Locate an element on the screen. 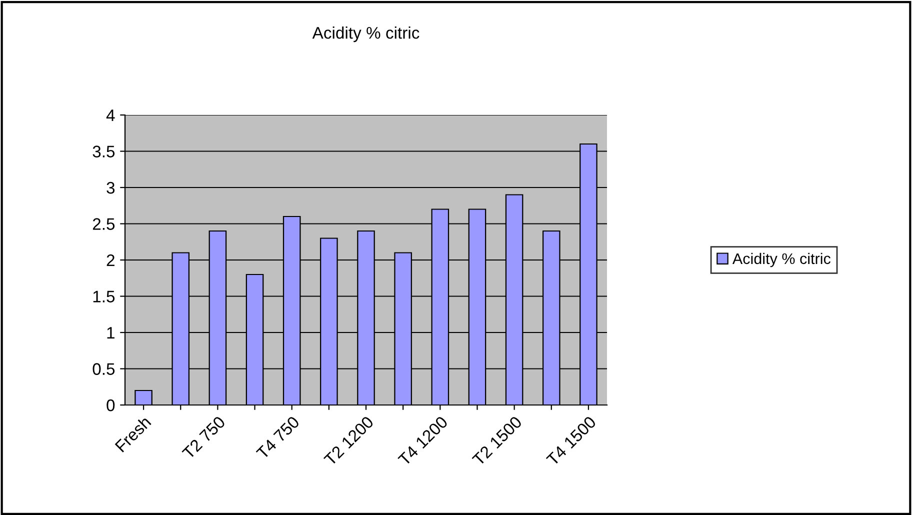 This screenshot has width=912, height=515. y-tick-label: 4 is located at coordinates (110, 116).